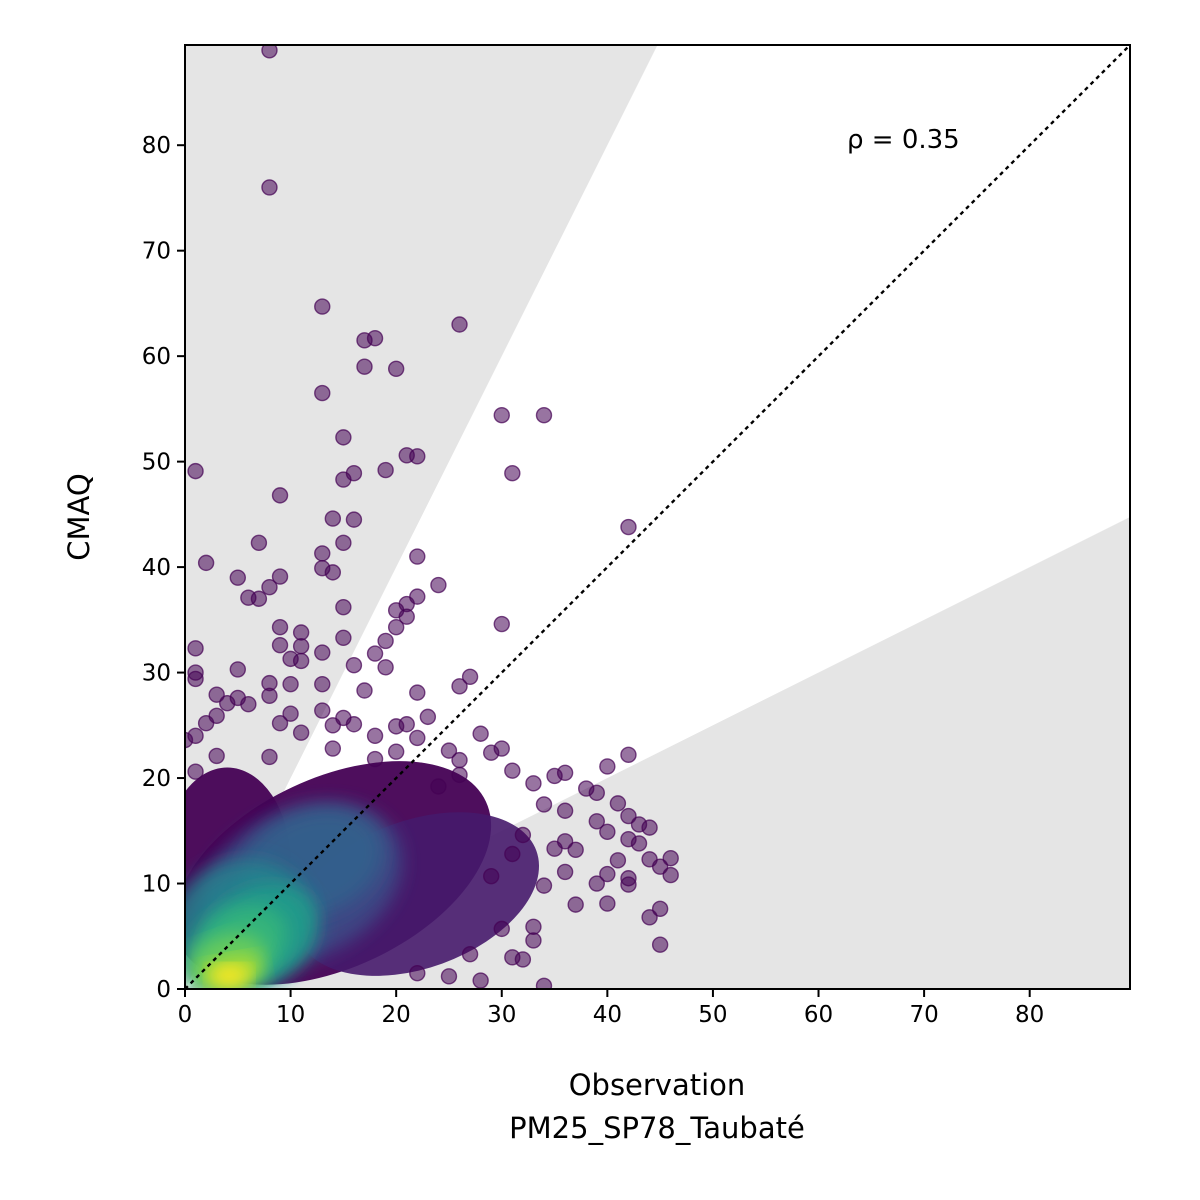 The height and width of the screenshot is (1200, 1200). I want to click on x-tick-label: 40, so click(607, 1015).